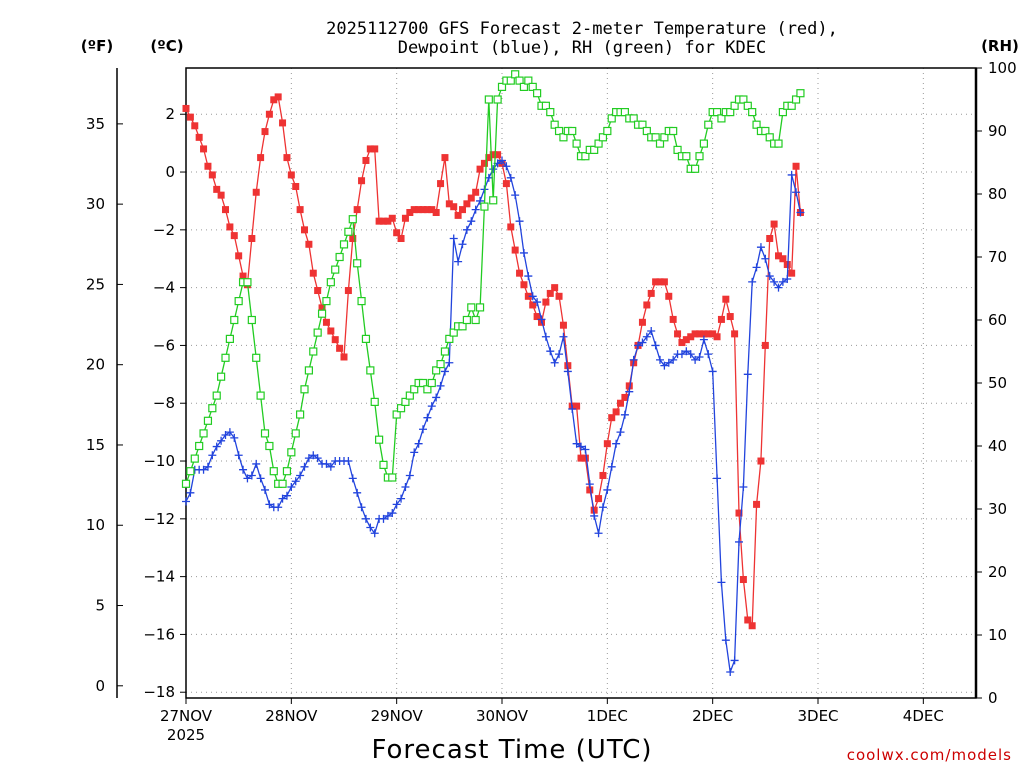 Image resolution: width=1024 pixels, height=768 pixels. I want to click on 2-meter-temperature-point-19, so click(269, 114).